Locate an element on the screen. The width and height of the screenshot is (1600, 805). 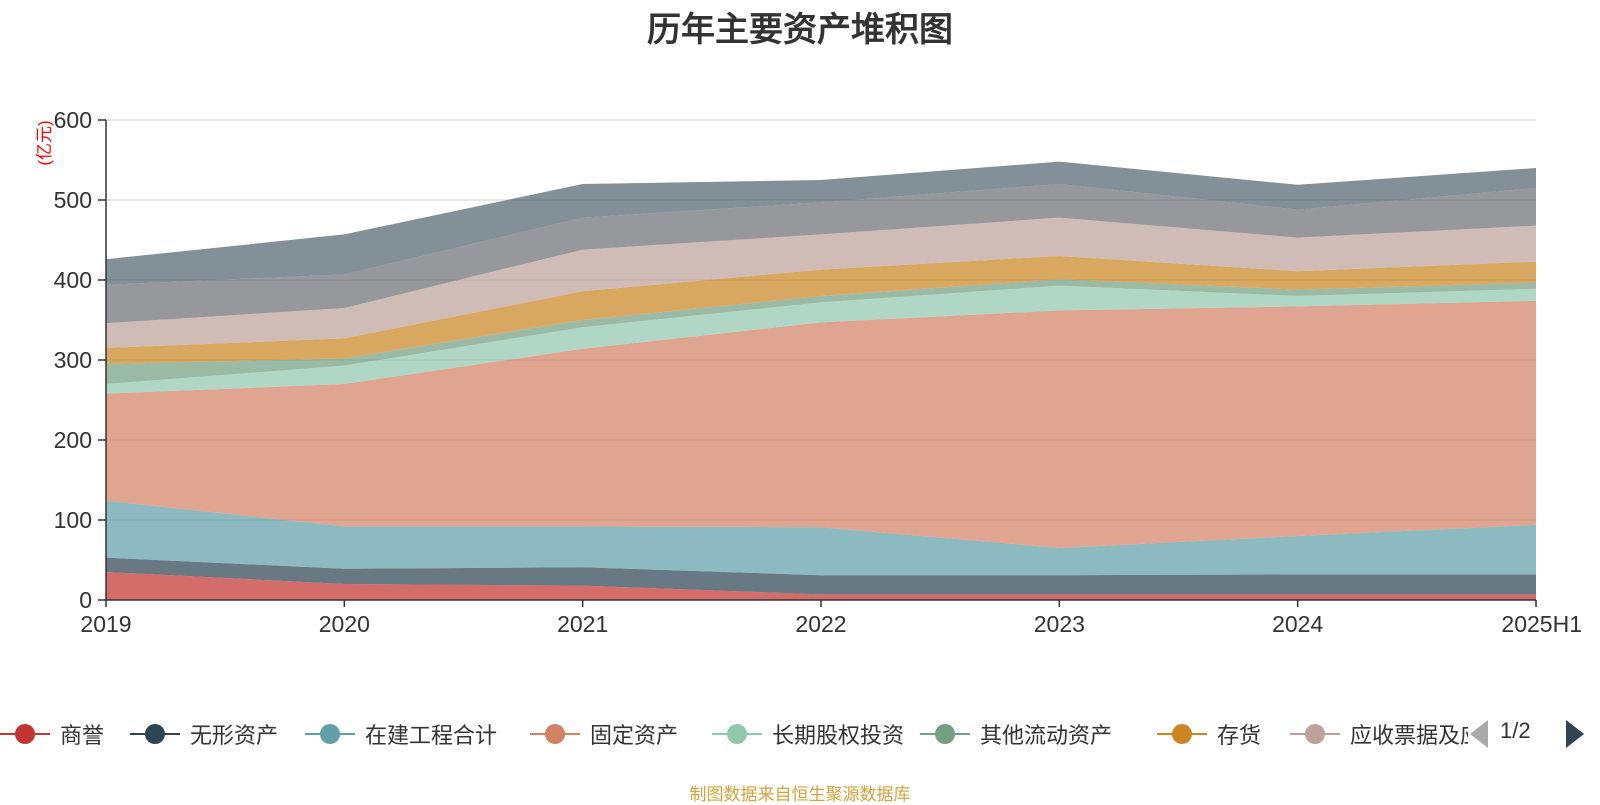
legend-page-indicator: 1/2 is located at coordinates (1515, 730).